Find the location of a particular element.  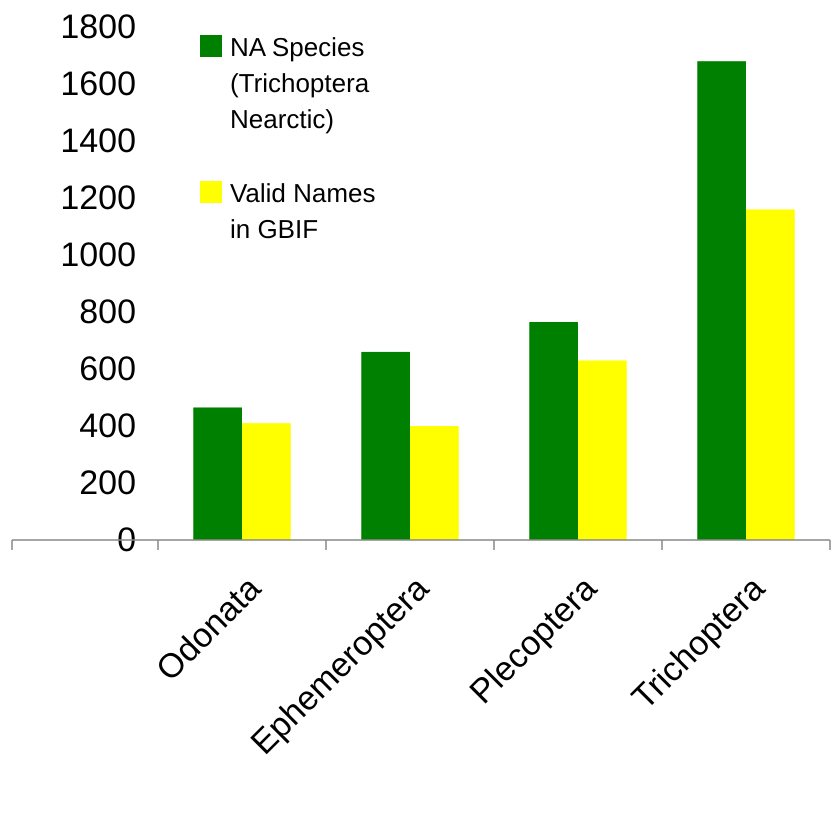

y-tick-label: 200 is located at coordinates (107, 483).